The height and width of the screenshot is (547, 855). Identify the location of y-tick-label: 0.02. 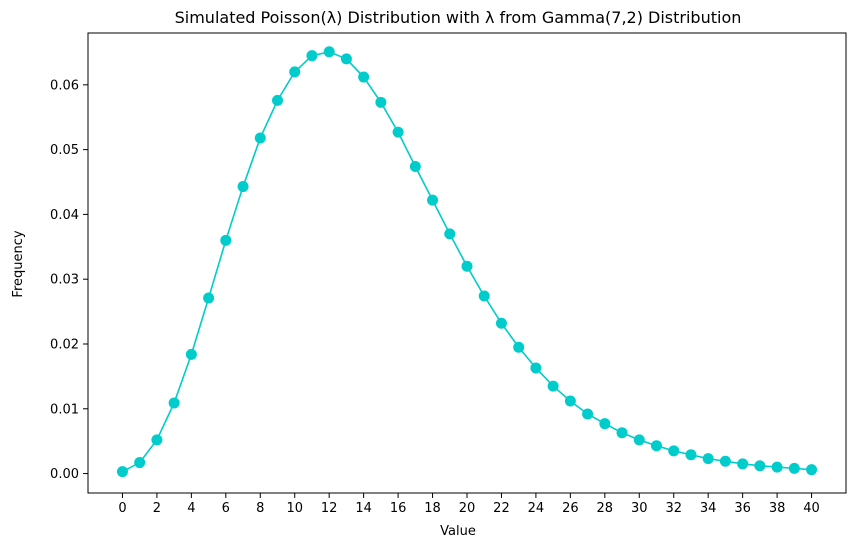
(64, 344).